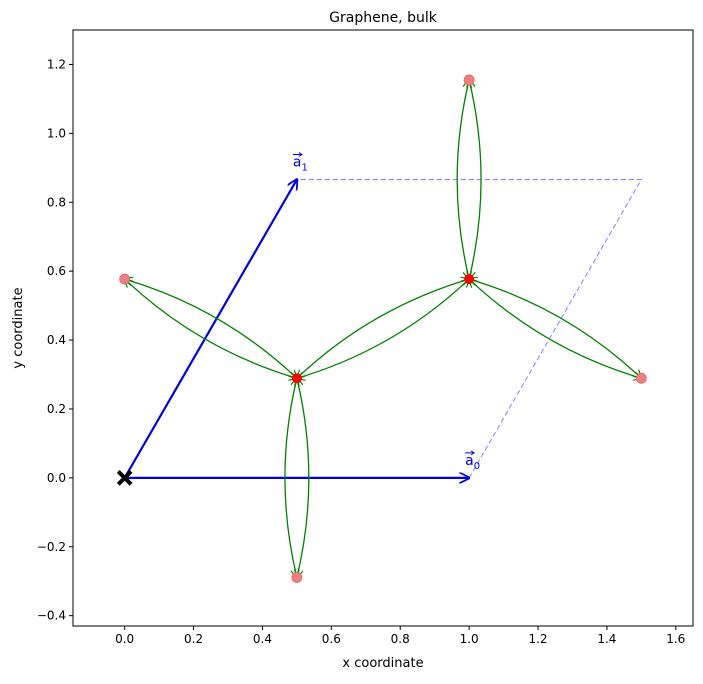  I want to click on y-tick-label: 0.8, so click(56, 202).